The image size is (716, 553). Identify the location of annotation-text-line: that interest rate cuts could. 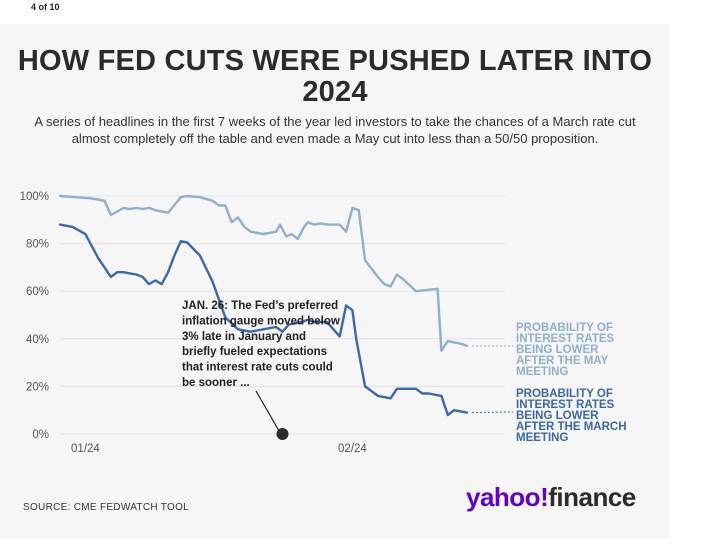
(257, 368).